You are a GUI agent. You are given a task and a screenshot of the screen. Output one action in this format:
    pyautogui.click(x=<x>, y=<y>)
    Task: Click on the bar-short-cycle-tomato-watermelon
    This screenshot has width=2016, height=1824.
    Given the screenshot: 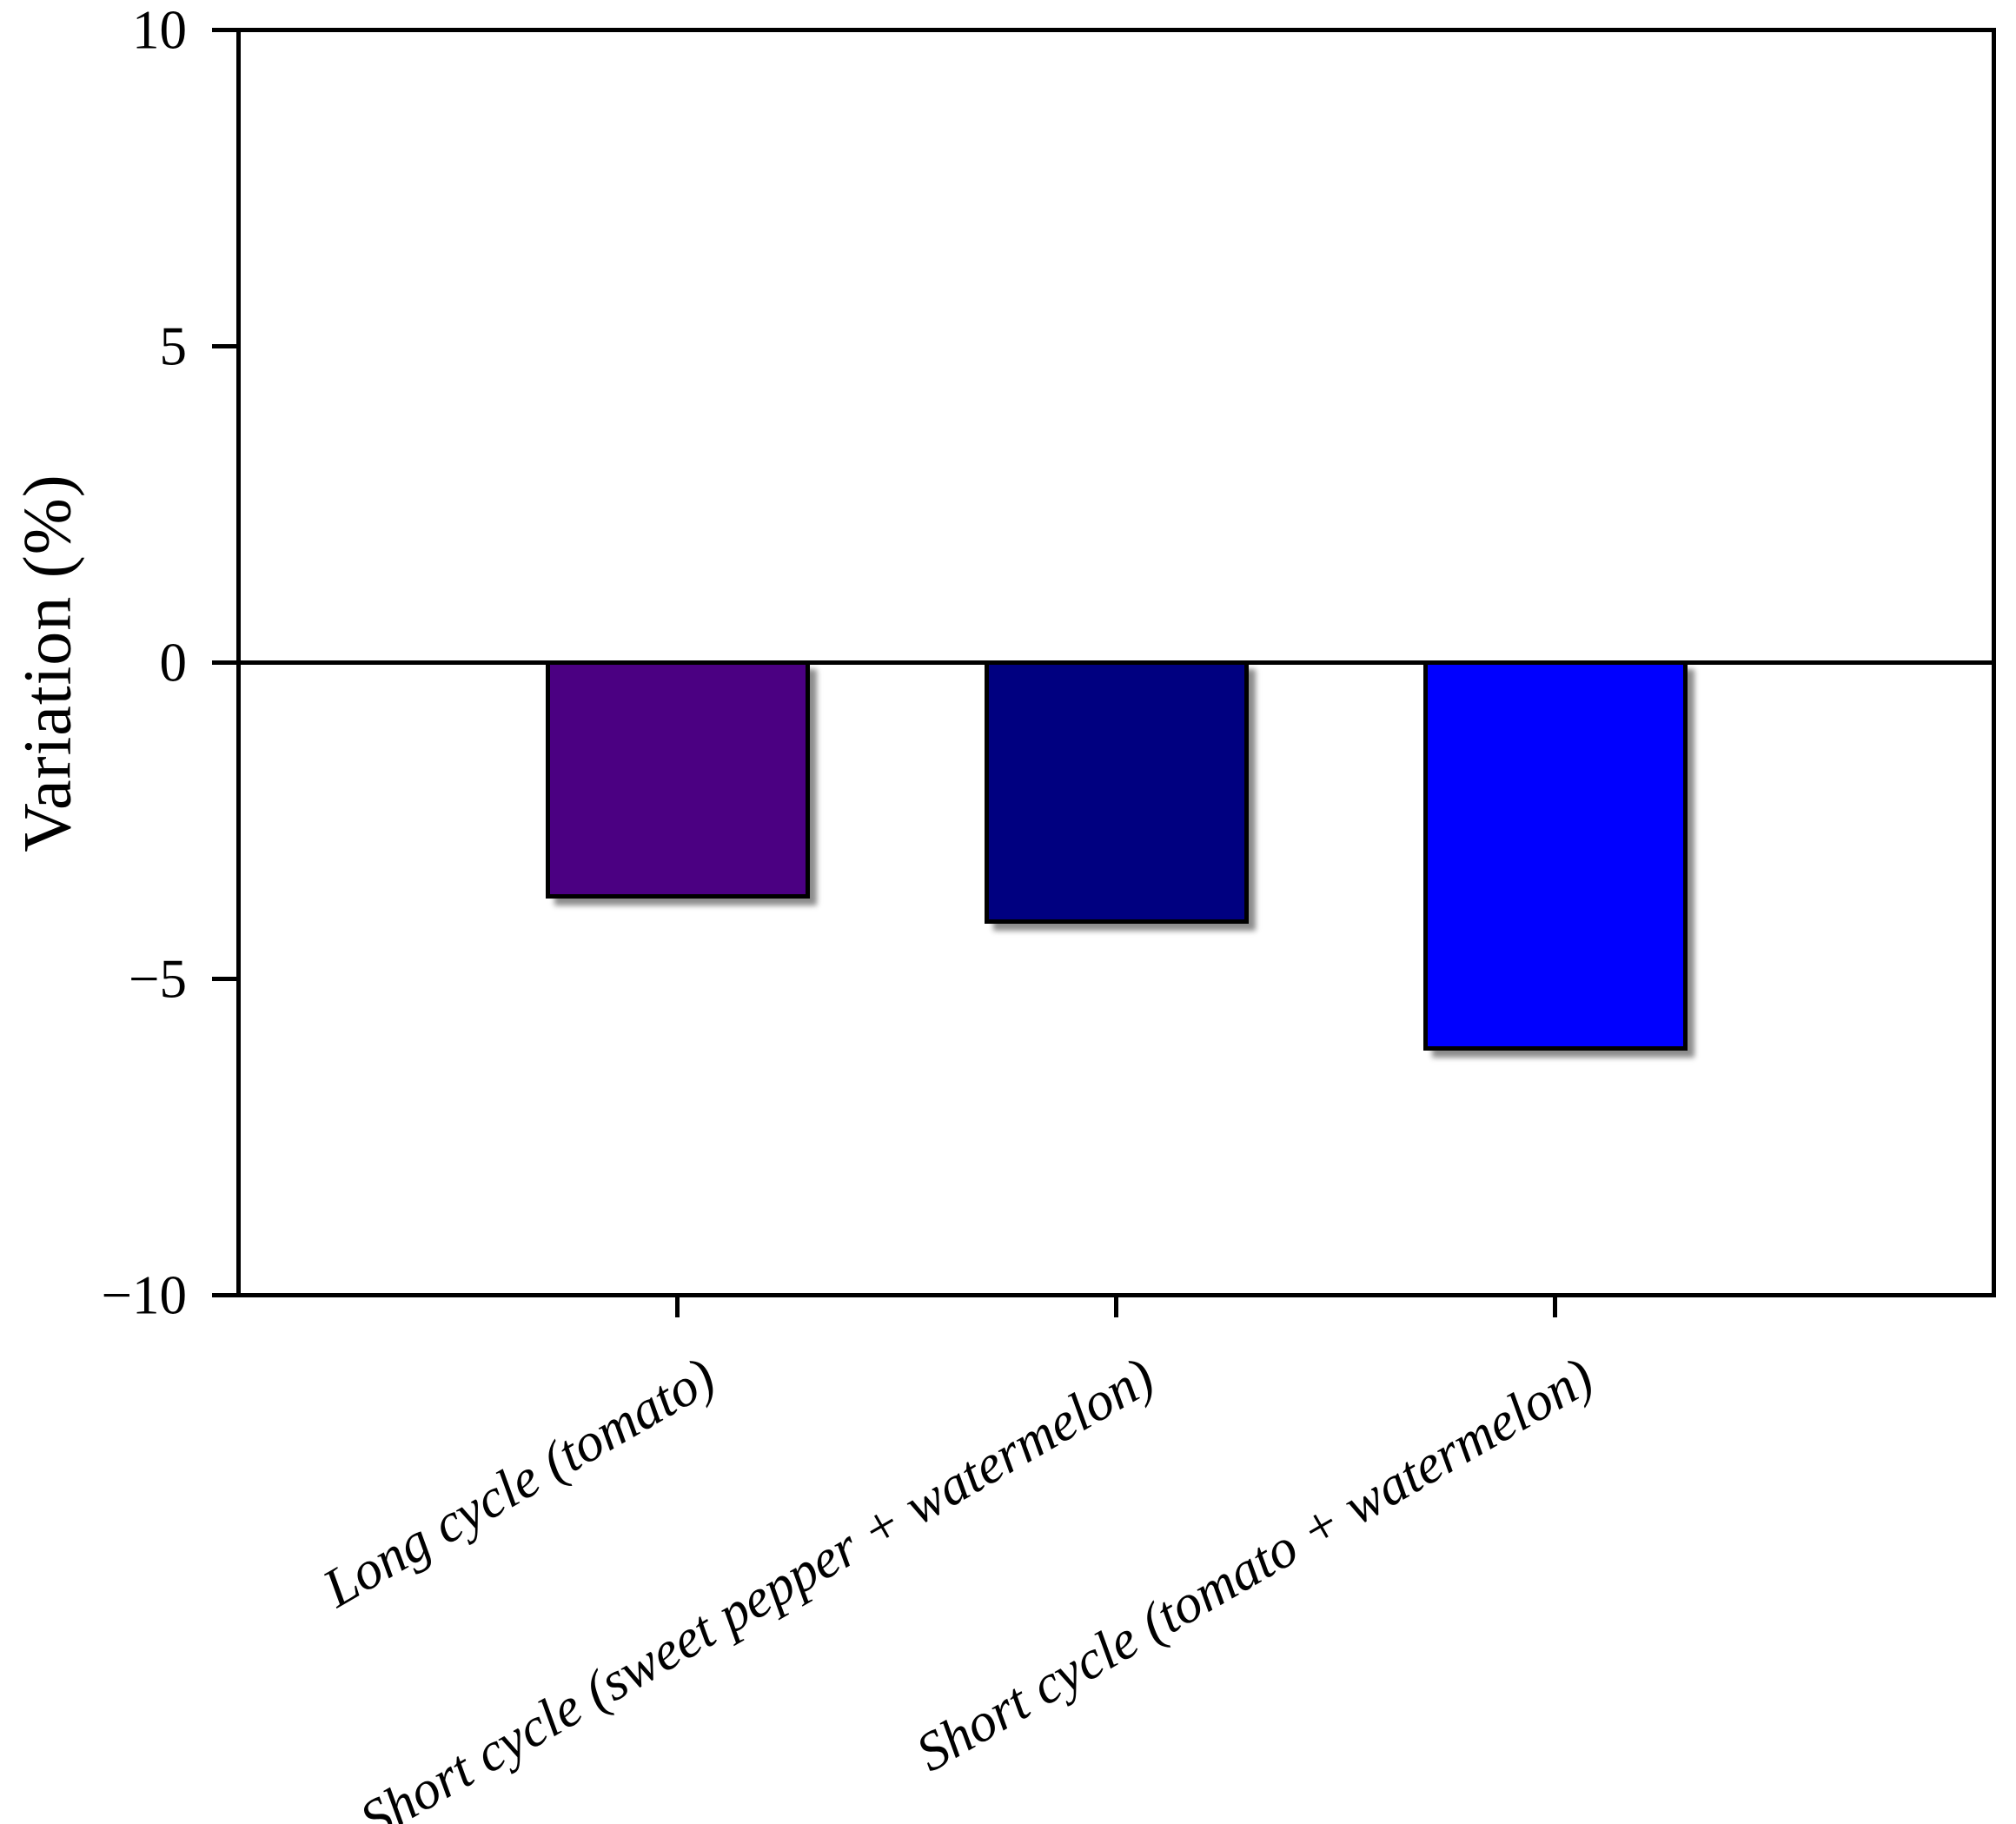 What is the action you would take?
    pyautogui.click(x=1555, y=855)
    